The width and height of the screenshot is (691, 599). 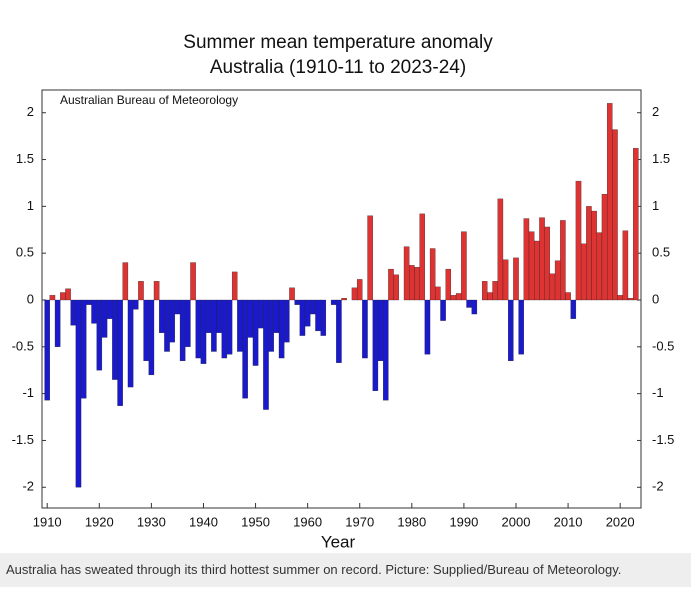 What do you see at coordinates (28, 392) in the screenshot?
I see `y-tick-label: -1` at bounding box center [28, 392].